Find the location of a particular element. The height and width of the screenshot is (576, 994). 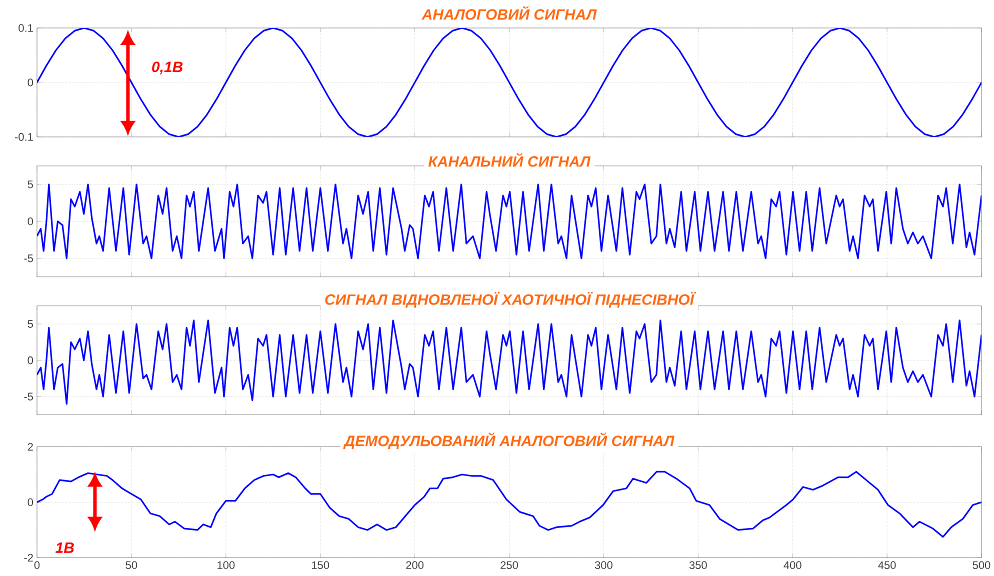

x-tick-label: 400 is located at coordinates (793, 565).